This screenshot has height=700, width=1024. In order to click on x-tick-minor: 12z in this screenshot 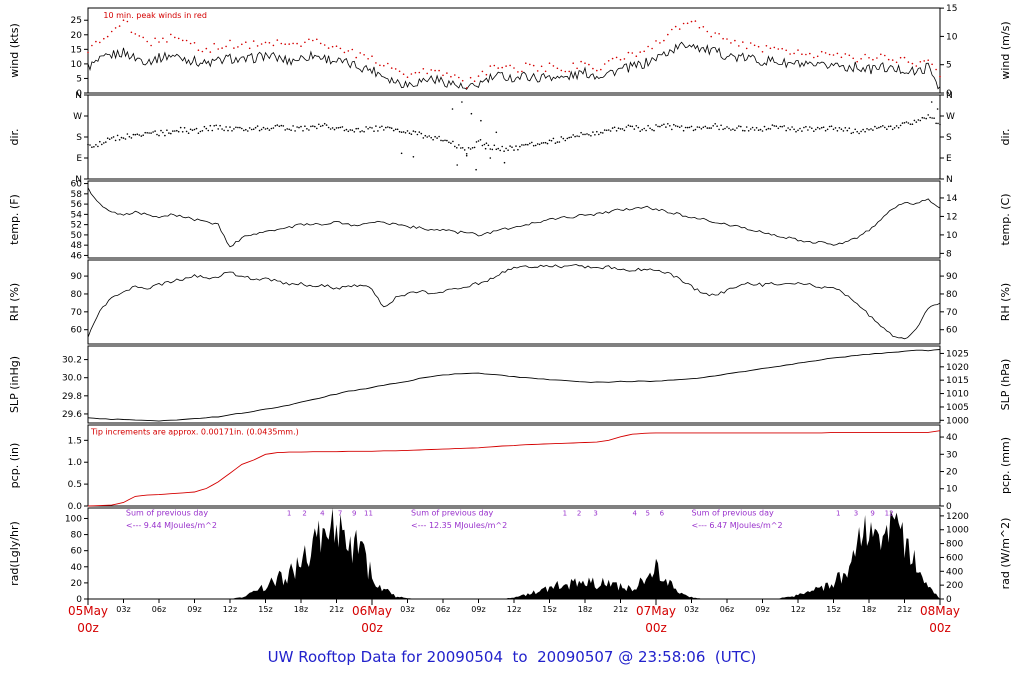, I will do `click(798, 609)`.